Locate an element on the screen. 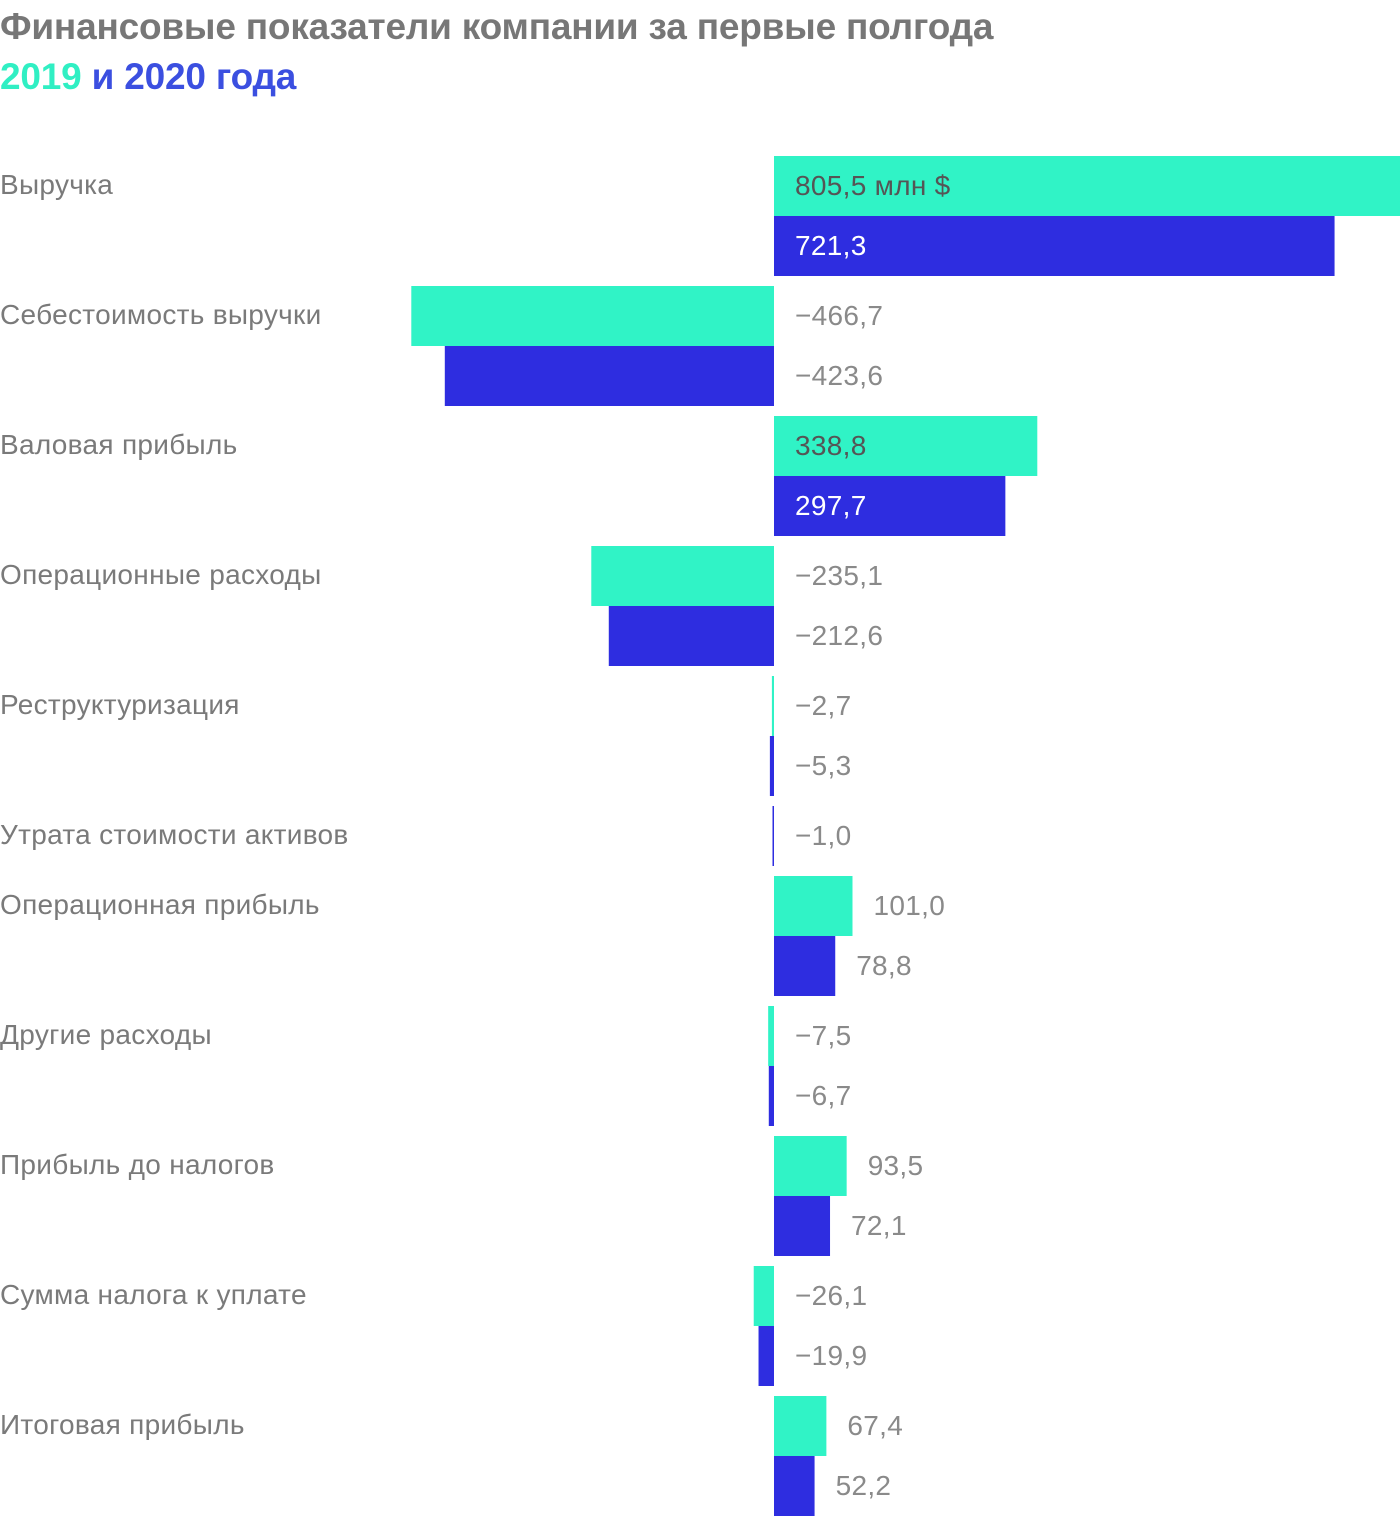 Image resolution: width=1400 pixels, height=1516 pixels. value-label-2019: 805,5 млн $ is located at coordinates (873, 185).